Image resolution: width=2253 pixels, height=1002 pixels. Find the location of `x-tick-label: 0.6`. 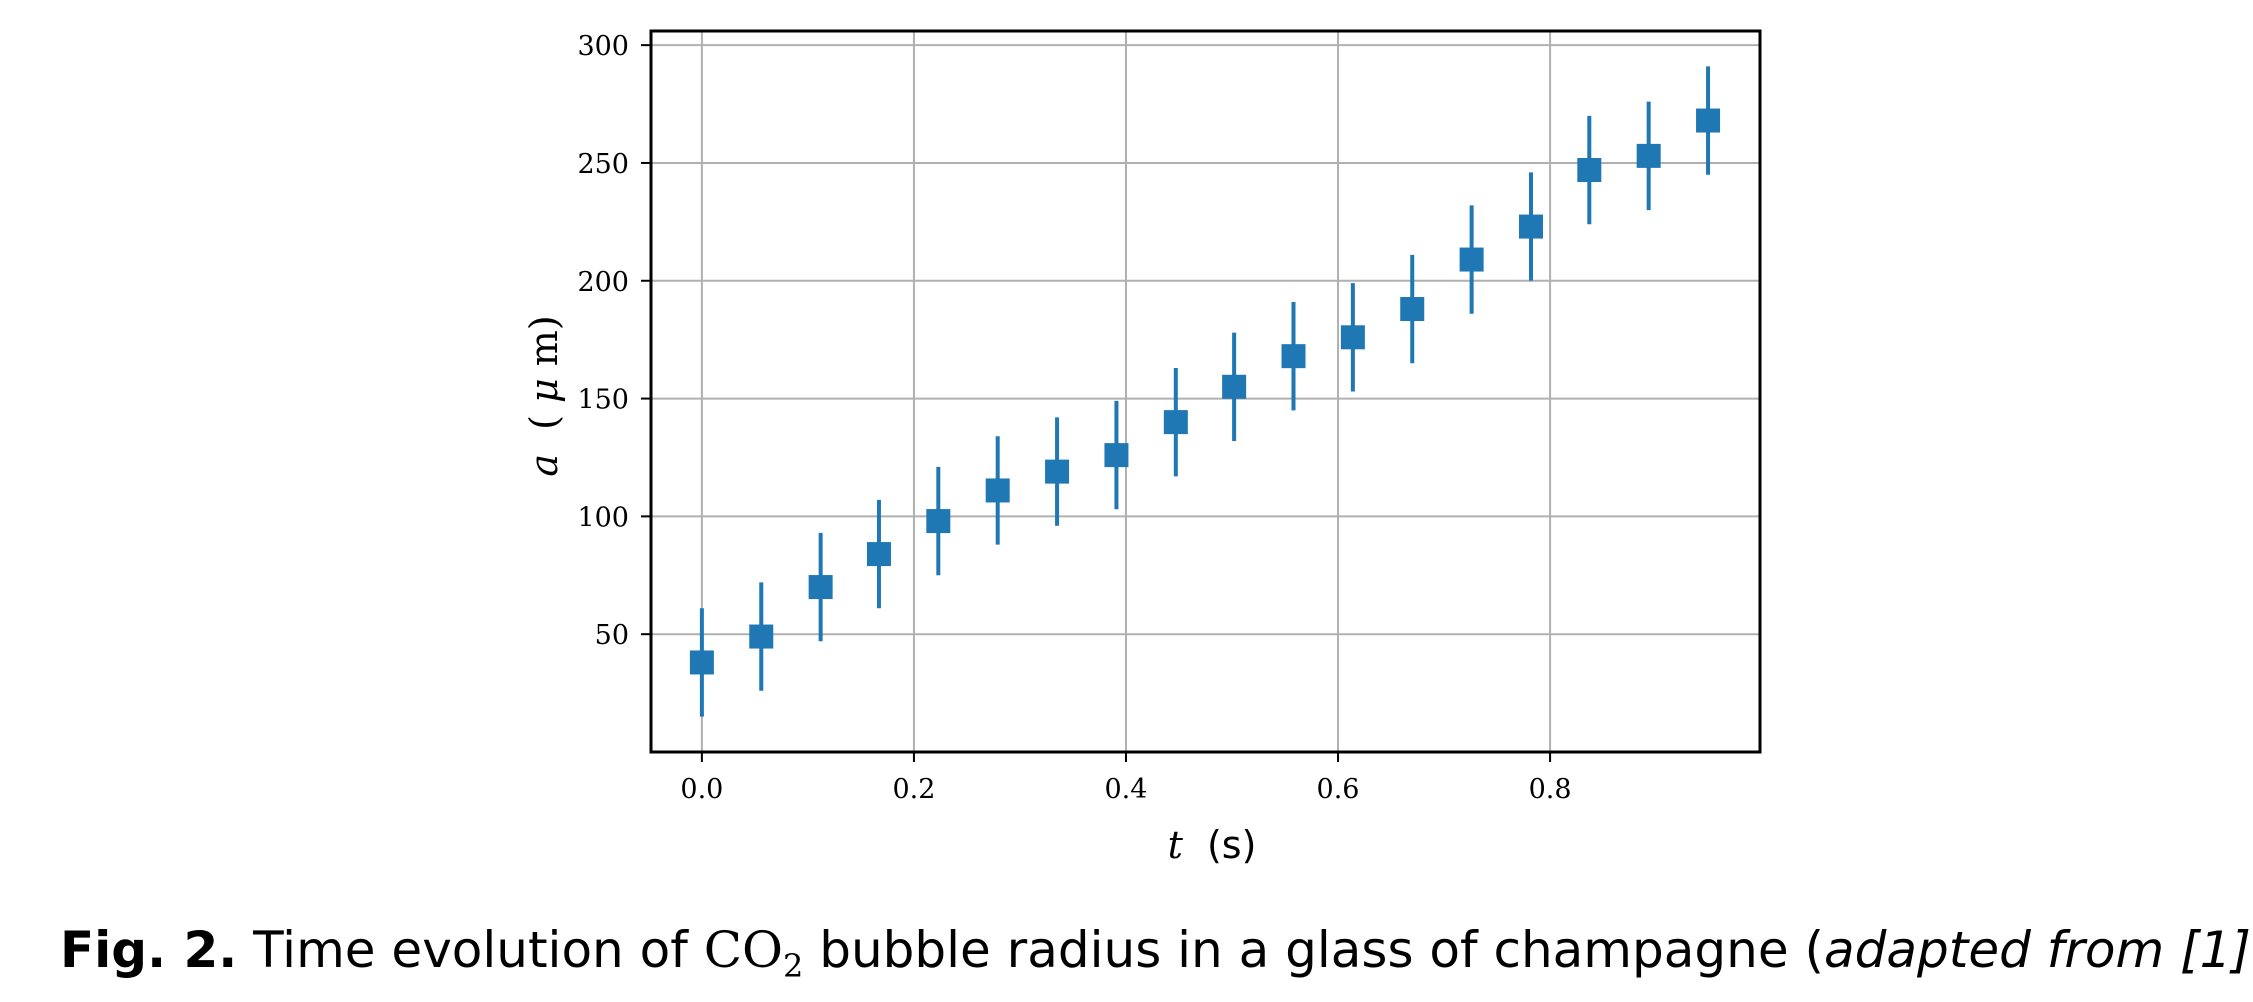

x-tick-label: 0.6 is located at coordinates (1338, 789).